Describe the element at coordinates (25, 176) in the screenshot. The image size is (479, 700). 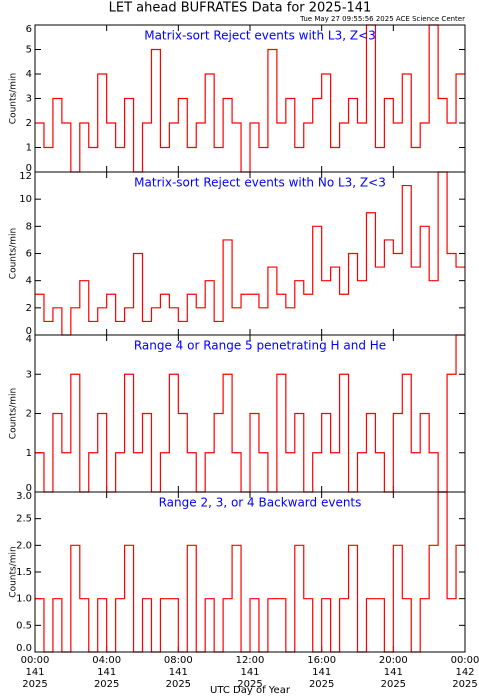
I see `y-tick-label: 12` at that location.